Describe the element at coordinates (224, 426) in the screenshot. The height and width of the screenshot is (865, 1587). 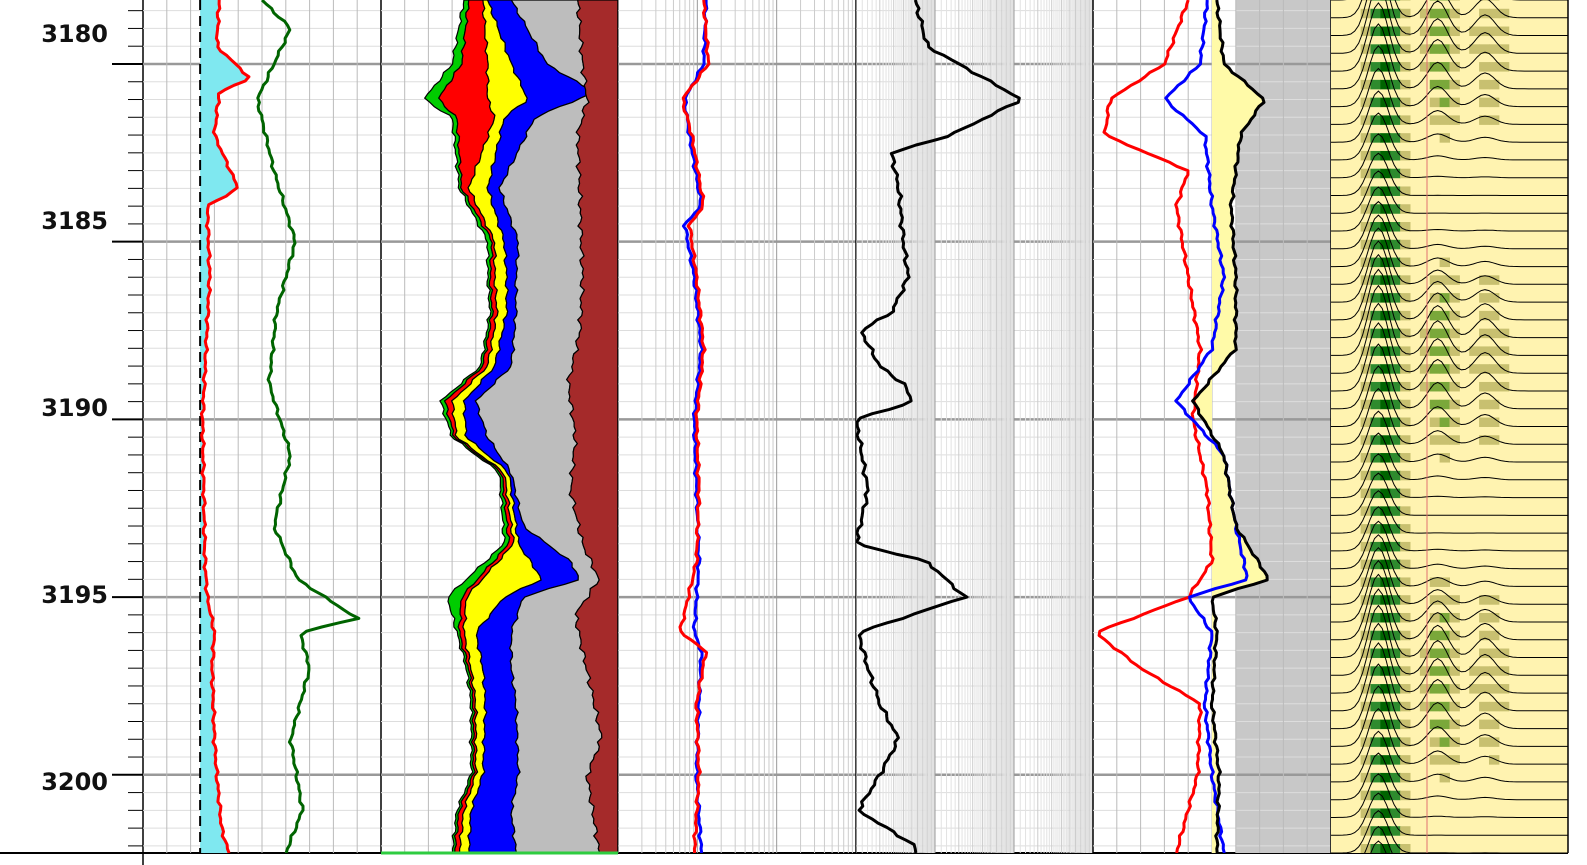
I see `curve-fill` at that location.